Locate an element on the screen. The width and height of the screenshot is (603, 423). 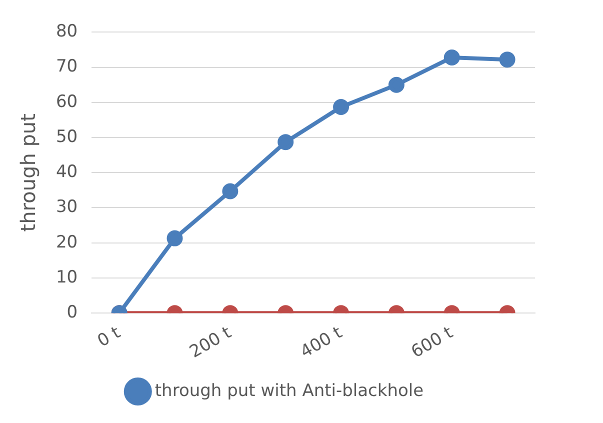
y-tick-label: 50 is located at coordinates (67, 136).